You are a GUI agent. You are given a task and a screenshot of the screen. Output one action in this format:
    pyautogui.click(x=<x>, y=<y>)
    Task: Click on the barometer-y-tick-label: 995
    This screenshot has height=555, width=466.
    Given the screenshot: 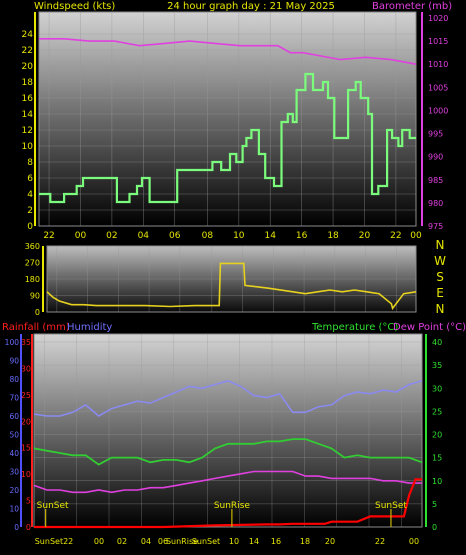 What is the action you would take?
    pyautogui.click(x=435, y=134)
    